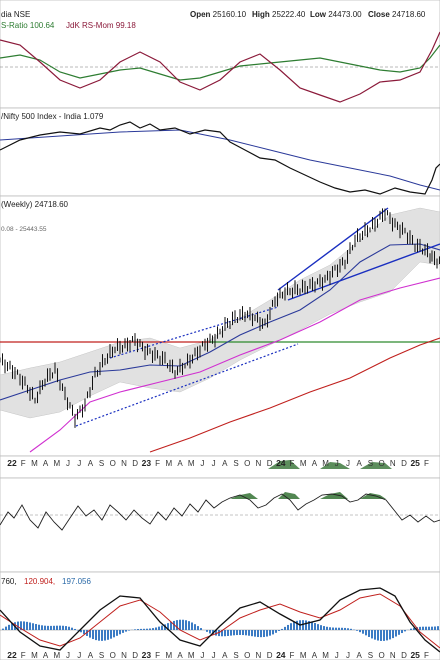  I want to click on x-tick-25: 25, so click(415, 463).